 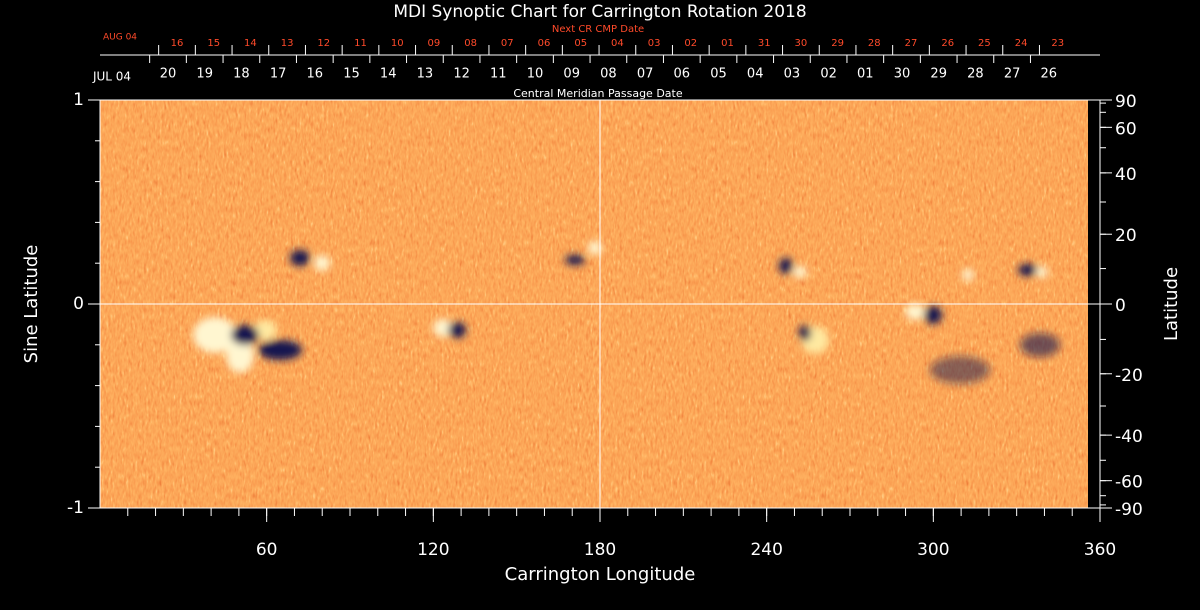 I want to click on date-axis-title: Central Meridian Passage Date, so click(x=597, y=93).